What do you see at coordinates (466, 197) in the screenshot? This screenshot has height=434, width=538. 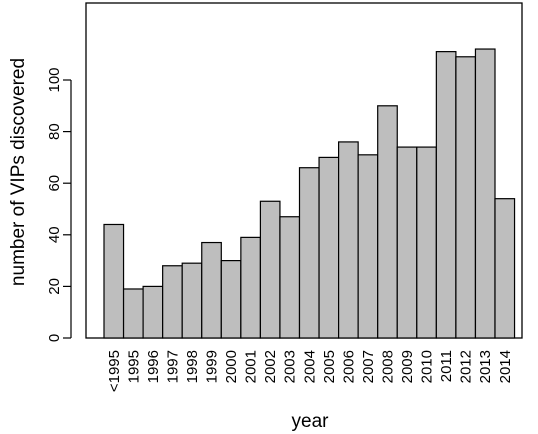 I see `bar-2012` at bounding box center [466, 197].